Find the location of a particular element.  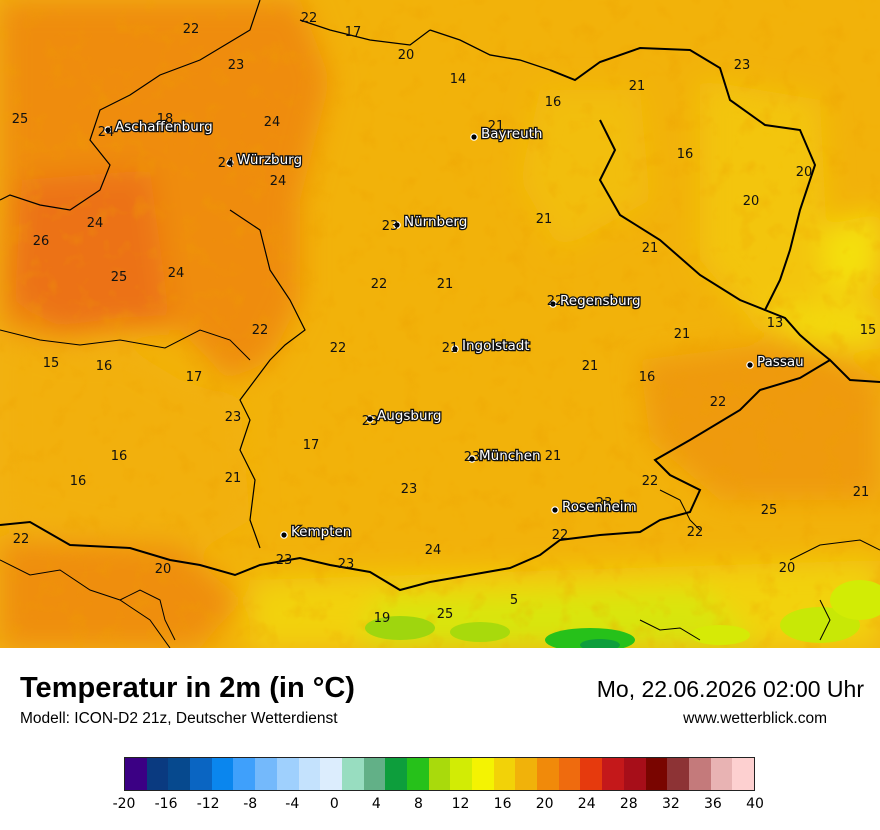

legend-tick-label: 40 is located at coordinates (755, 804).